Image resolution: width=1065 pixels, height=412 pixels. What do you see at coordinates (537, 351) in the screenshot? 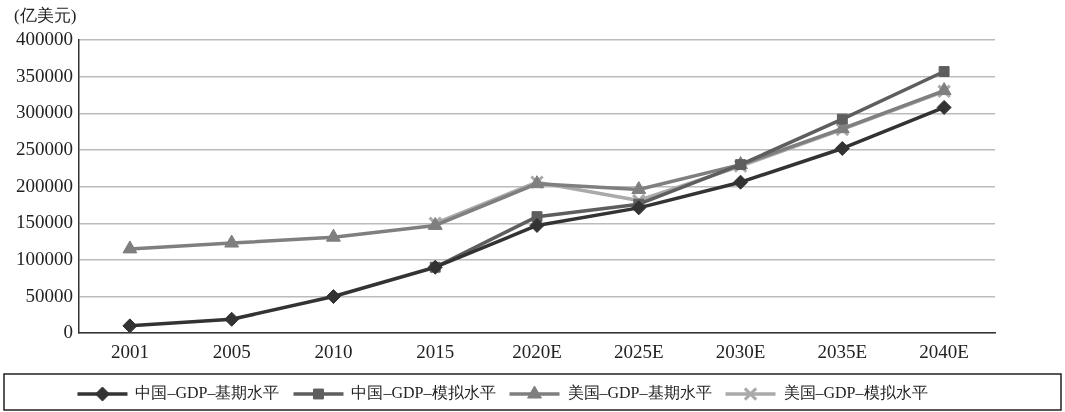
I see `x-tick-label: 2020E` at bounding box center [537, 351].